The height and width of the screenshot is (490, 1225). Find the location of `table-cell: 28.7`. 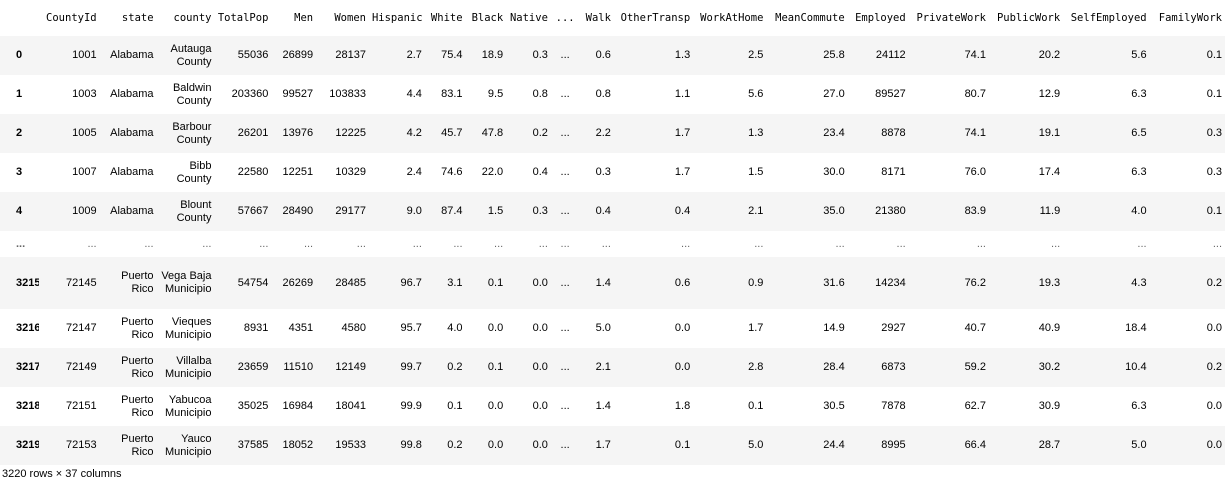

table-cell: 28.7 is located at coordinates (1049, 445).